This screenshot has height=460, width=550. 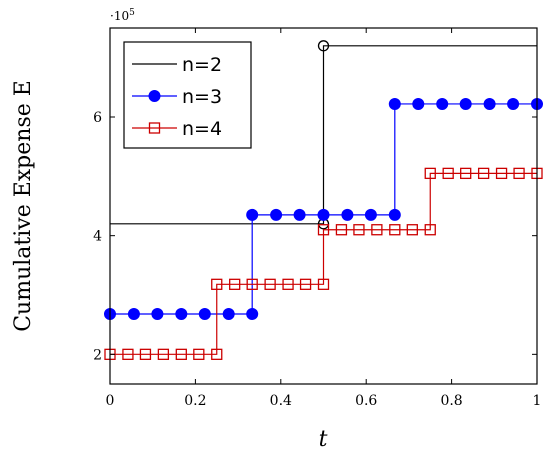 I want to click on x-tick-label: 0.4, so click(x=281, y=401).